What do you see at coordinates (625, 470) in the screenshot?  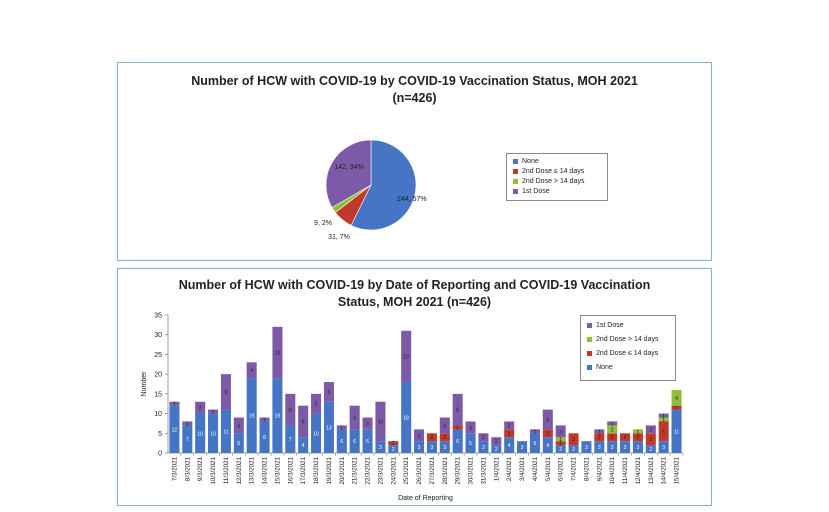 I see `x-tick-label: 11/4/2021` at bounding box center [625, 470].